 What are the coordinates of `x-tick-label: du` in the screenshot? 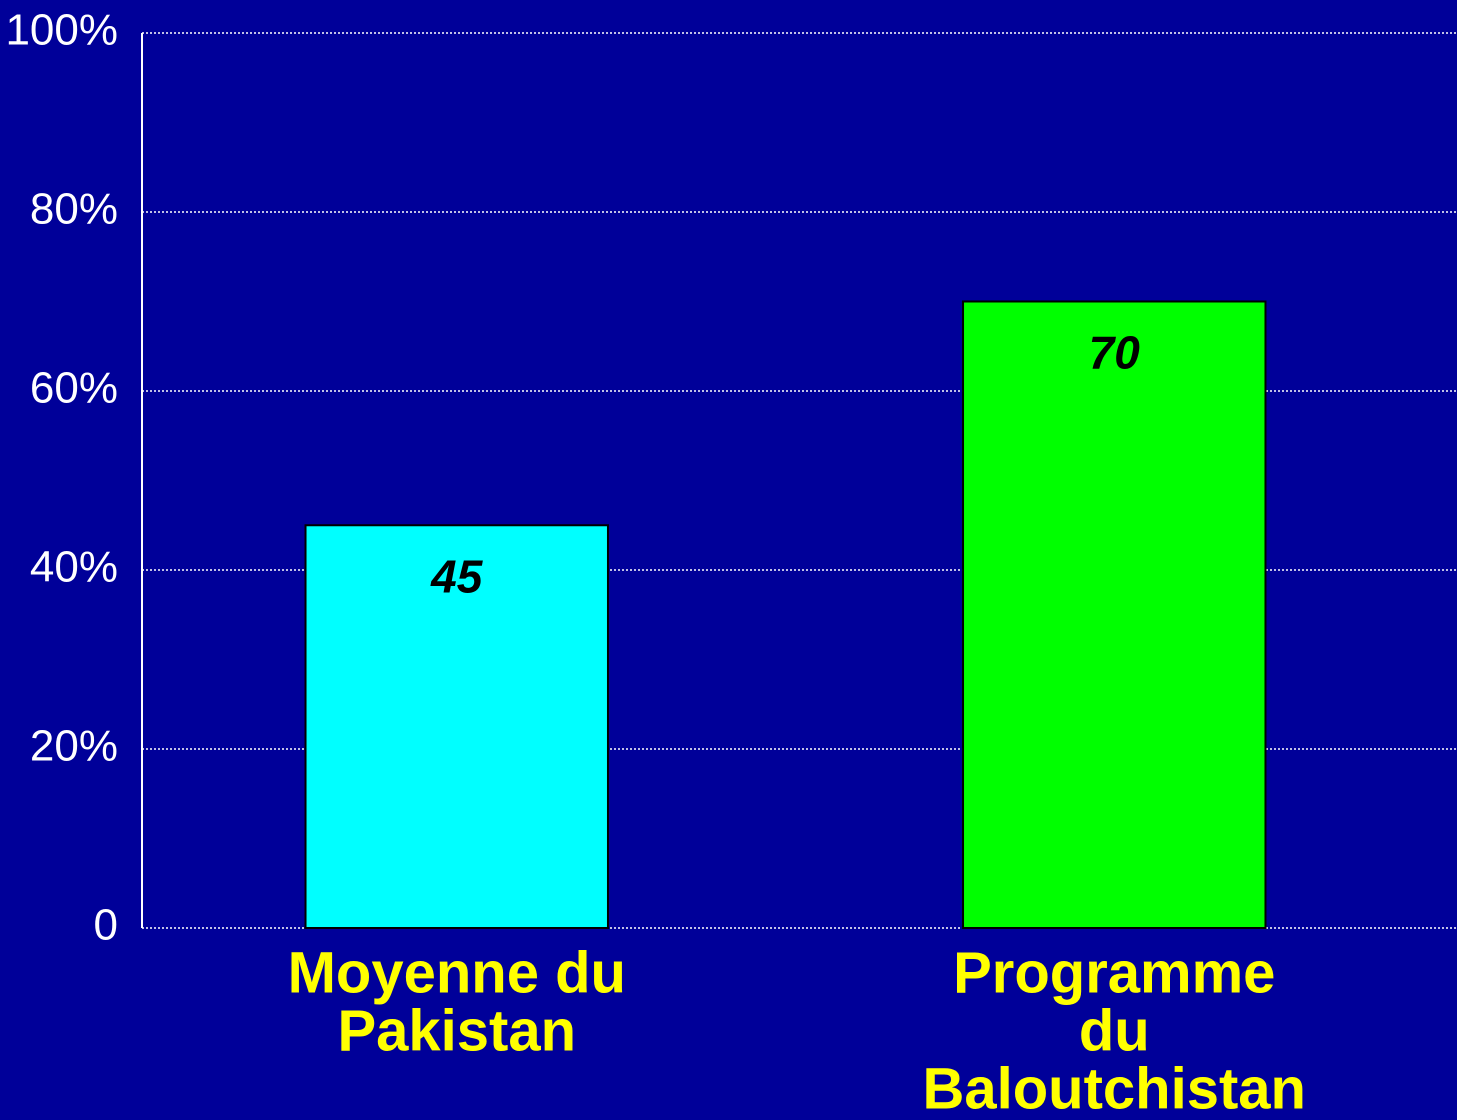 It's located at (1114, 1030).